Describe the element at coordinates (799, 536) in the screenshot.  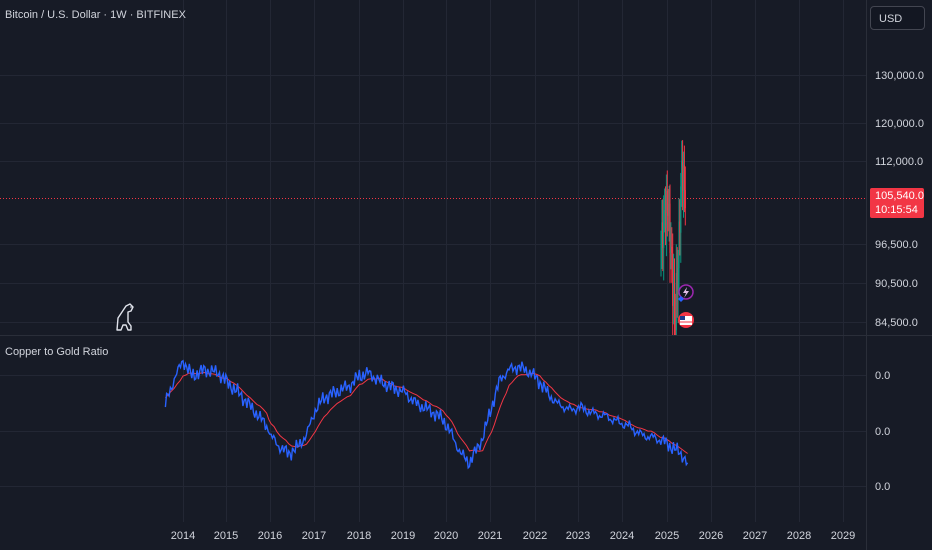
I see `time-tick-label: 2028` at that location.